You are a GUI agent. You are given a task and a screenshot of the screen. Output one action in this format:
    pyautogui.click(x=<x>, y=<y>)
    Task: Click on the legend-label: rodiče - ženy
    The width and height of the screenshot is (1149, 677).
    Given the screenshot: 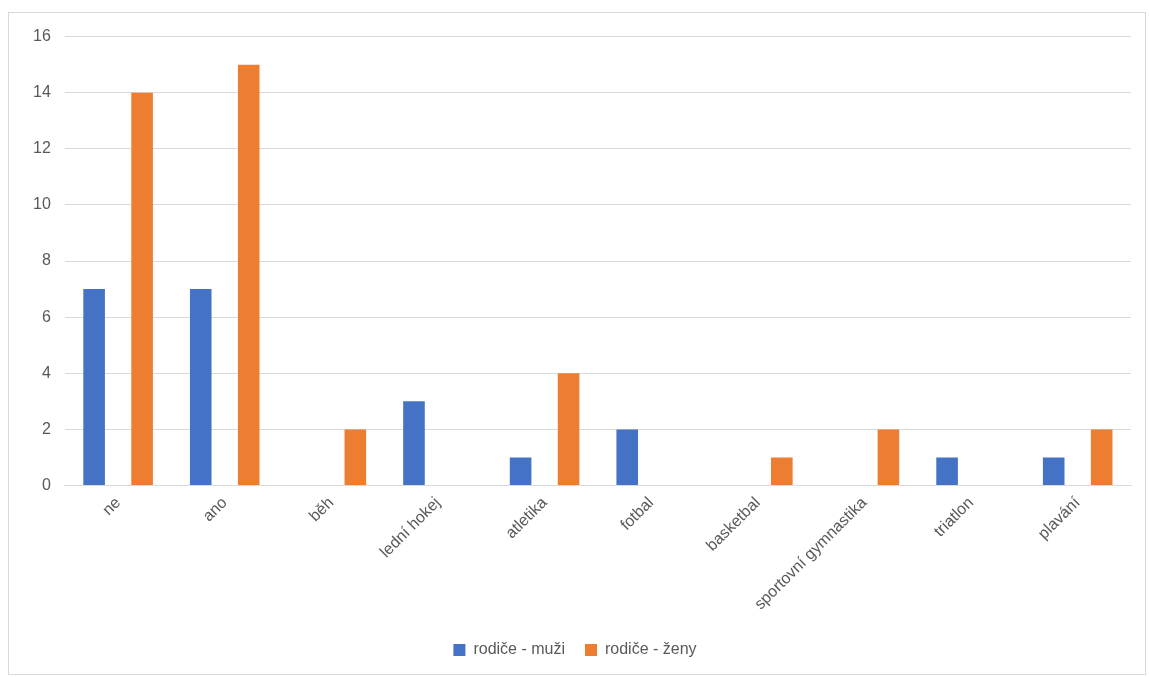 What is the action you would take?
    pyautogui.click(x=650, y=649)
    